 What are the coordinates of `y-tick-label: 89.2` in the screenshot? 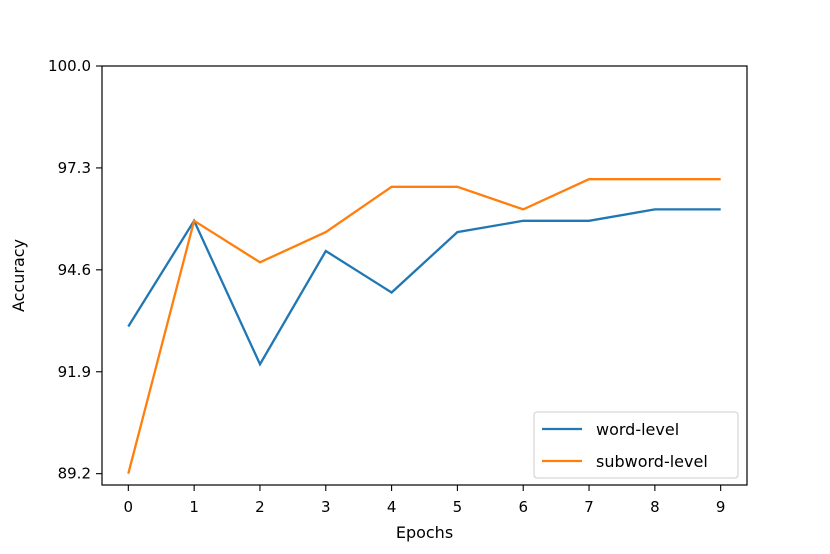 It's located at (74, 474).